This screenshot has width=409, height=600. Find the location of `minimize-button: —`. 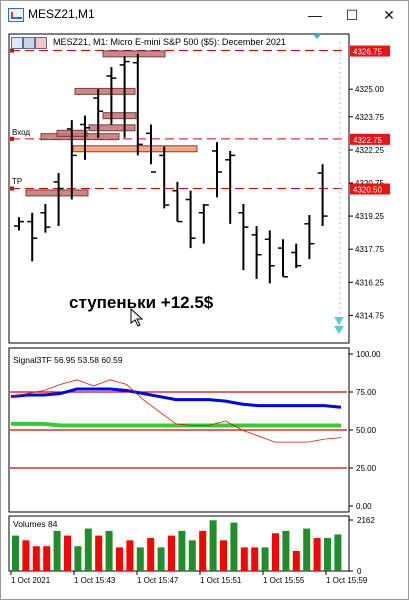

minimize-button: — is located at coordinates (315, 15).